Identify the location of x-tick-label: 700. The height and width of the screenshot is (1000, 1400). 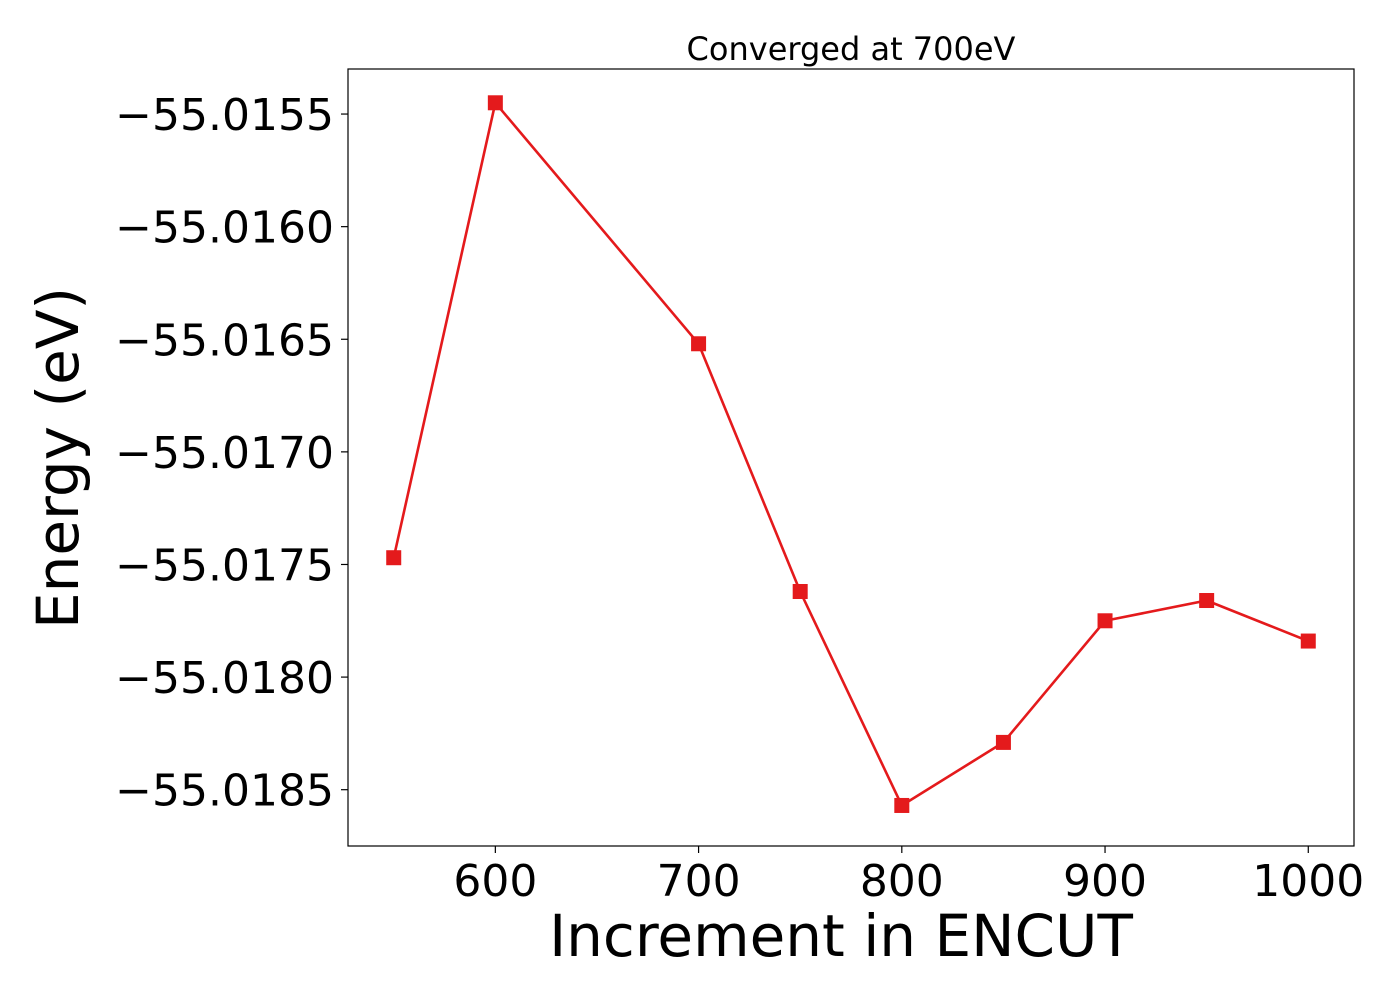
(699, 881).